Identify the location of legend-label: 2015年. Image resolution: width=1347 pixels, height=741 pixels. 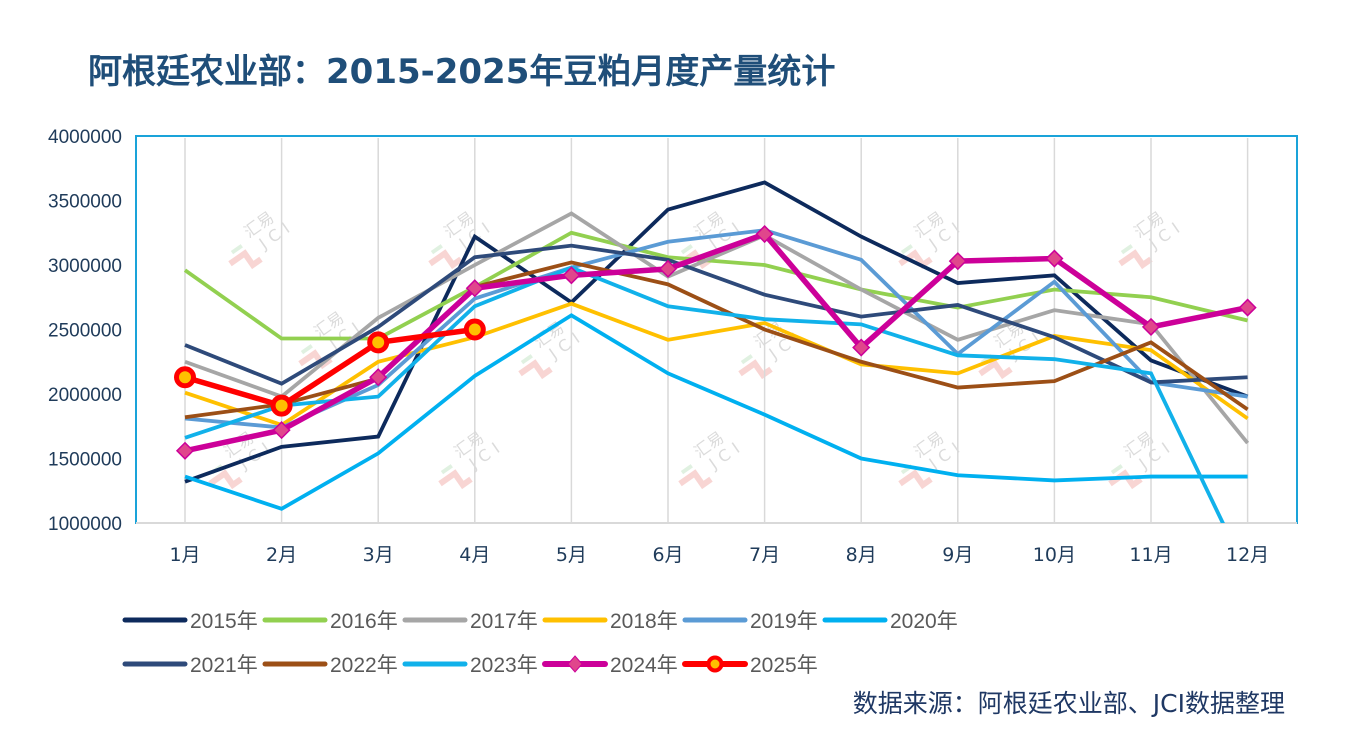
(224, 621).